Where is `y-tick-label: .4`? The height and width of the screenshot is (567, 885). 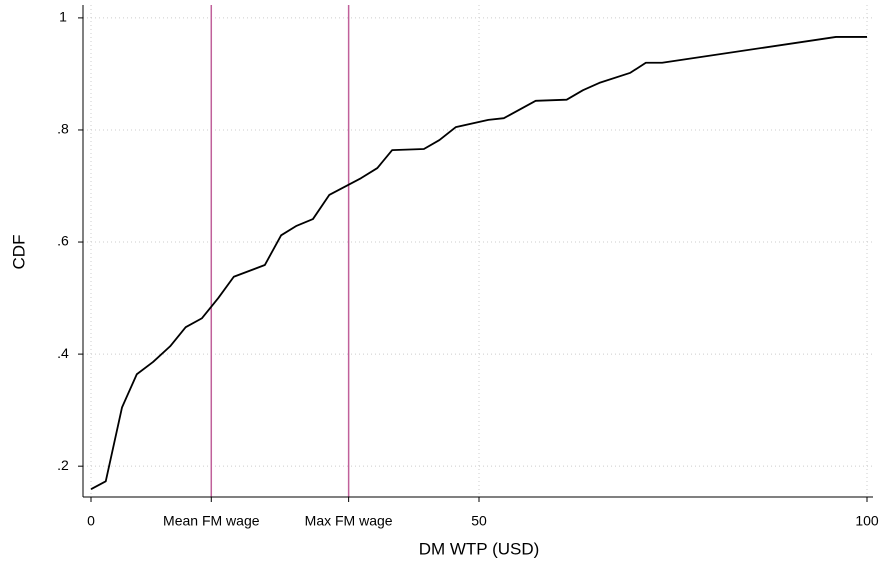
y-tick-label: .4 is located at coordinates (63, 353).